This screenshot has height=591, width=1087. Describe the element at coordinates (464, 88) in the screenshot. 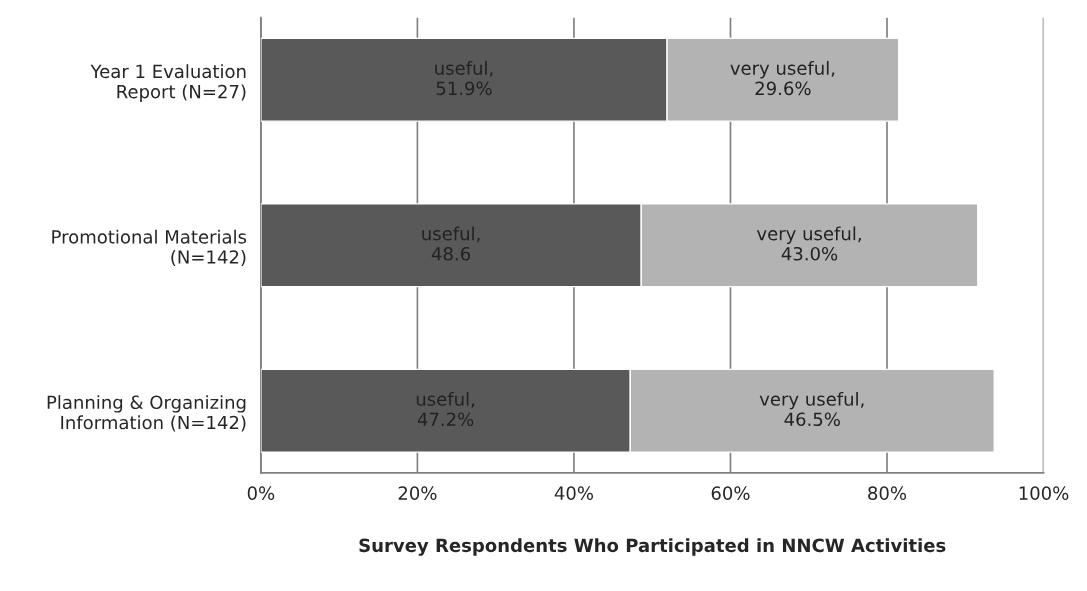

I see `data-label: 51.9%` at that location.